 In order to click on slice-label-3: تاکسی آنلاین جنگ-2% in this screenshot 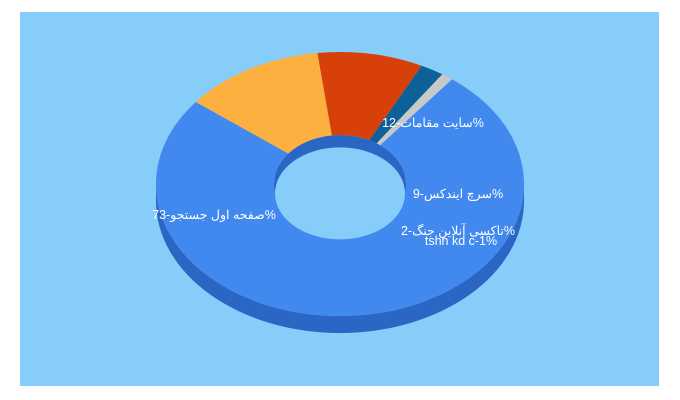, I will do `click(458, 230)`.